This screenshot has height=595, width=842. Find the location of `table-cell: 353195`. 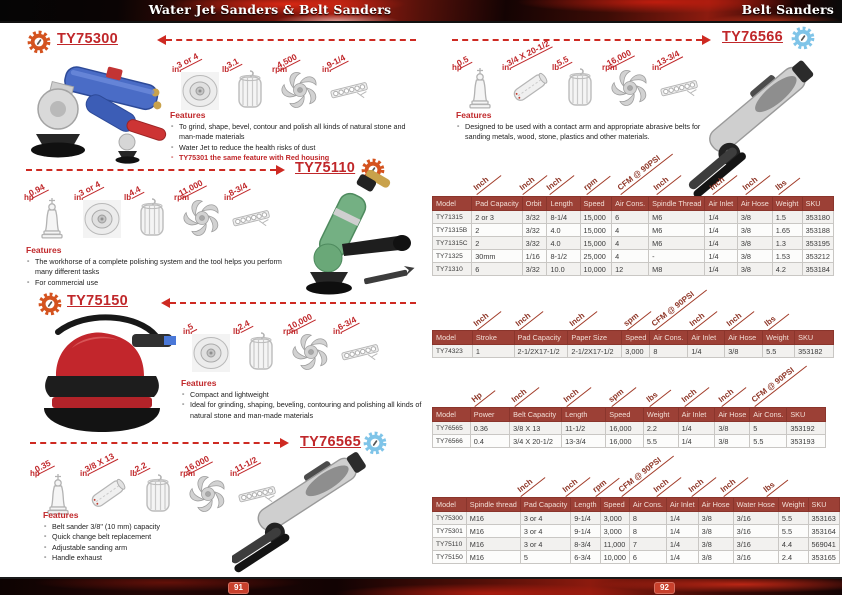

table-cell: 353195 is located at coordinates (818, 243).